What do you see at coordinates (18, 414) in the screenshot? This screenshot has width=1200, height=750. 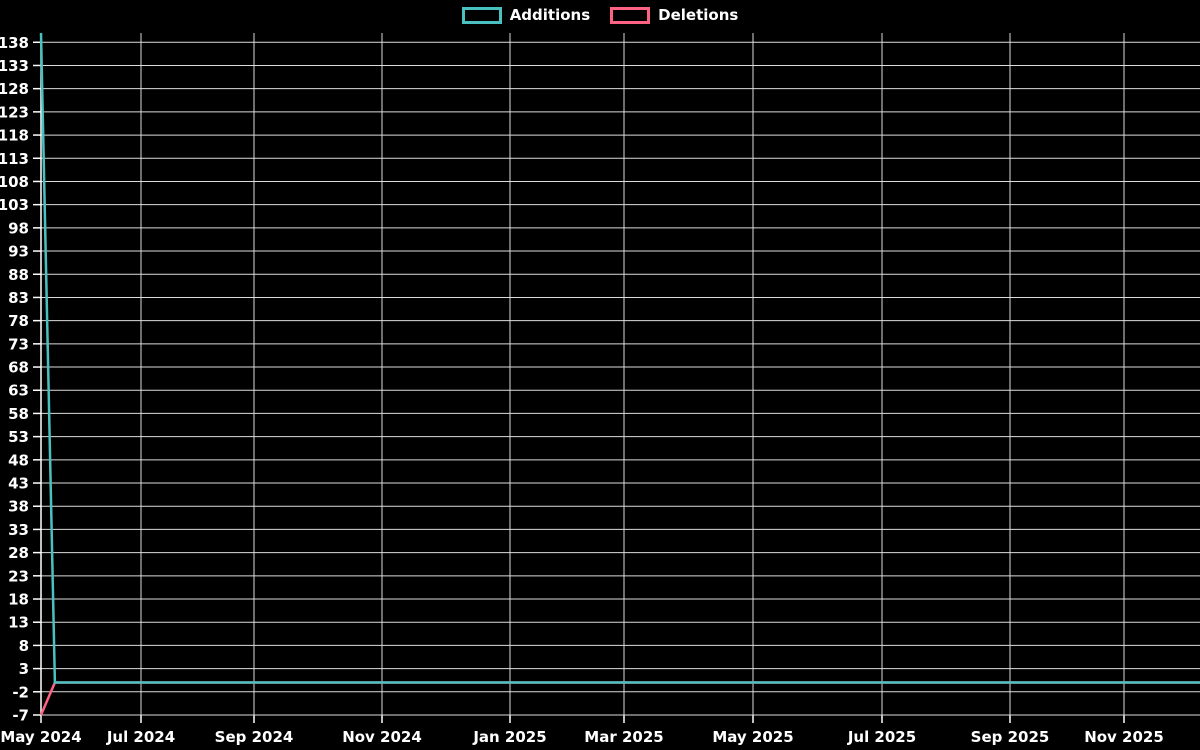 I see `y-tick-label: 58` at bounding box center [18, 414].